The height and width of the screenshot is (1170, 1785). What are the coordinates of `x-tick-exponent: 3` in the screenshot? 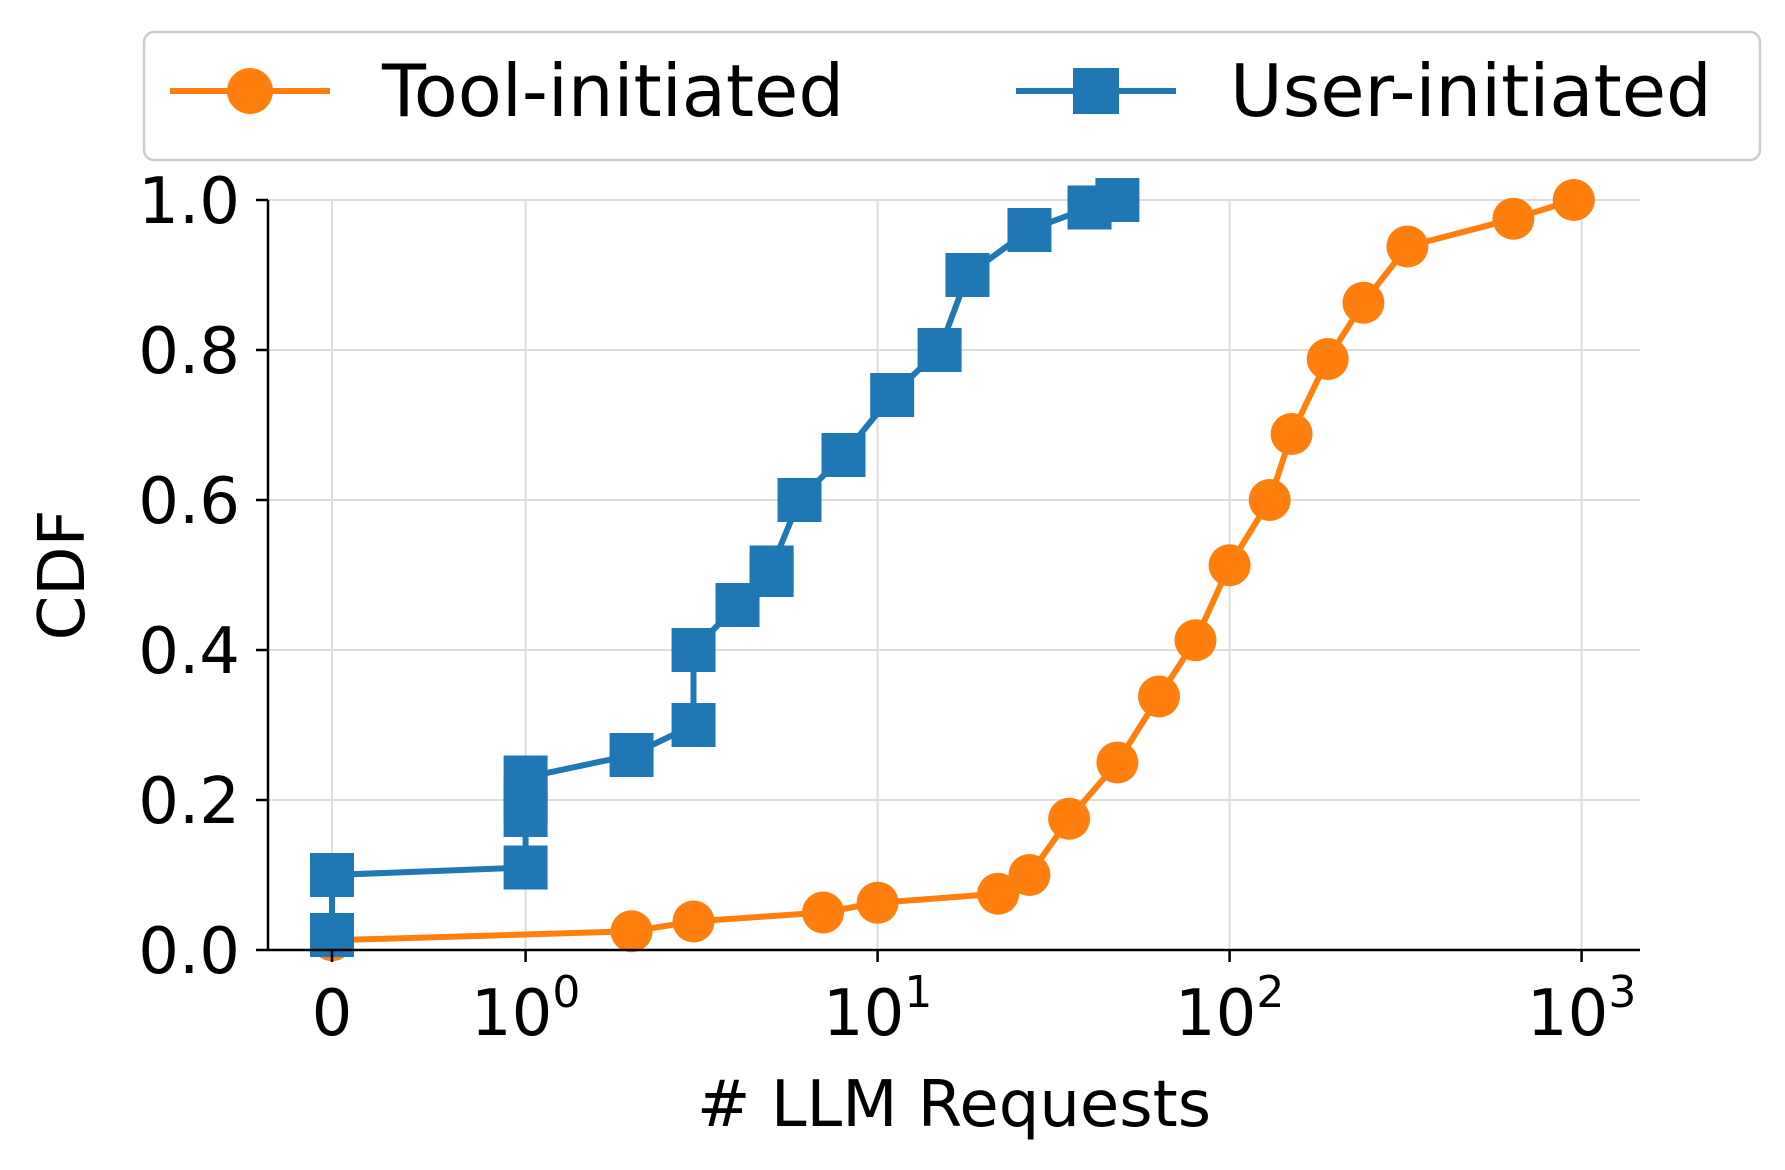 It's located at (1622, 992).